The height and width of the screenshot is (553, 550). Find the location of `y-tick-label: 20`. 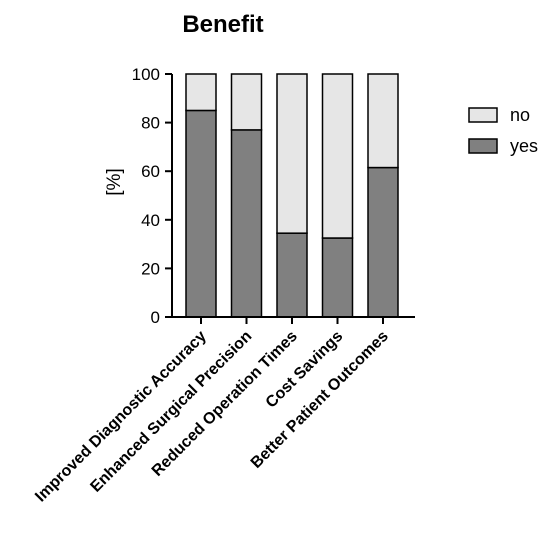

y-tick-label: 20 is located at coordinates (150, 268).